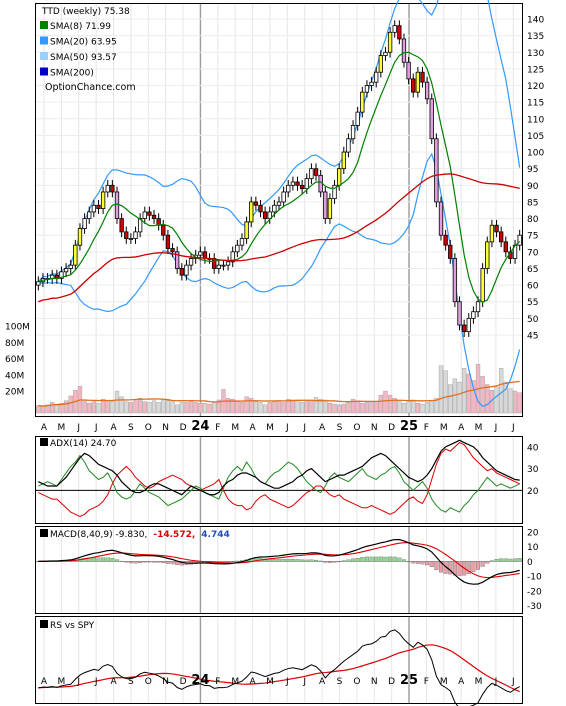 The width and height of the screenshot is (566, 706). I want to click on macd-tick-label: -20, so click(534, 592).